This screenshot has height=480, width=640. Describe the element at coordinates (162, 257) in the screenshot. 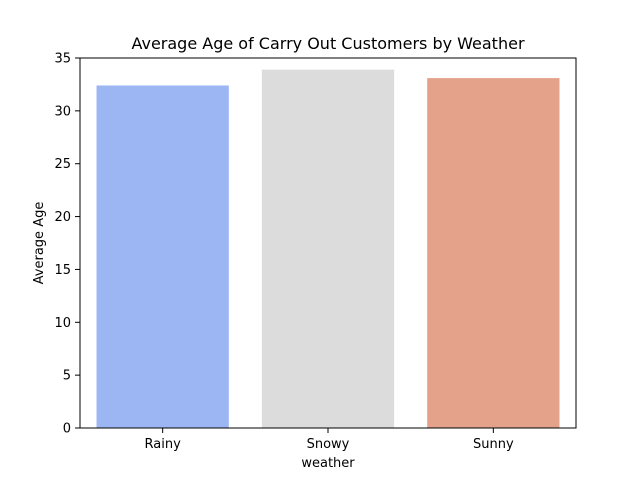

I see `bar-rainy` at that location.